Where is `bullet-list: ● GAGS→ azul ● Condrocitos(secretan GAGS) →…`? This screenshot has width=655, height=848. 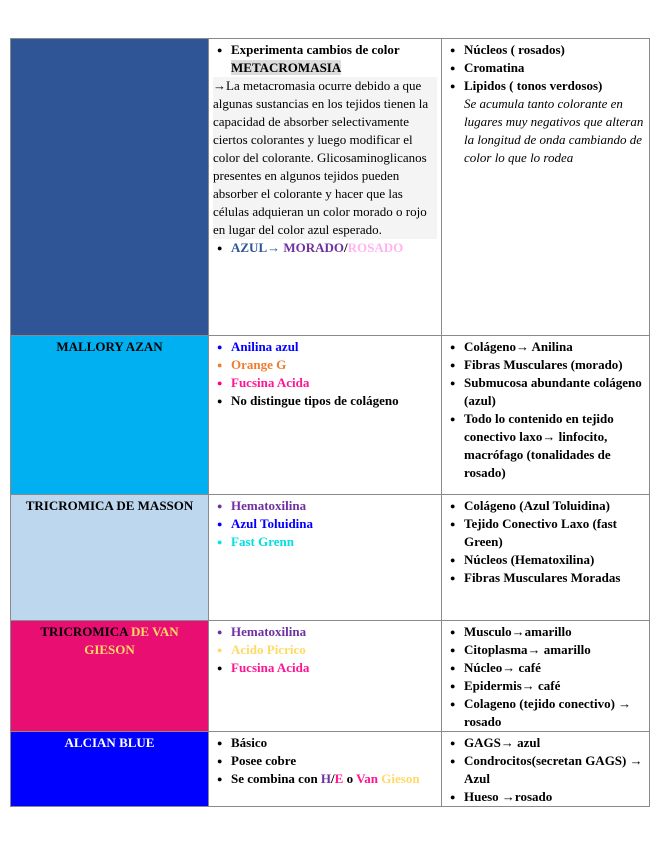 bullet-list: ● GAGS→ azul ● Condrocitos(secretan GAGS) →… is located at coordinates (545, 770).